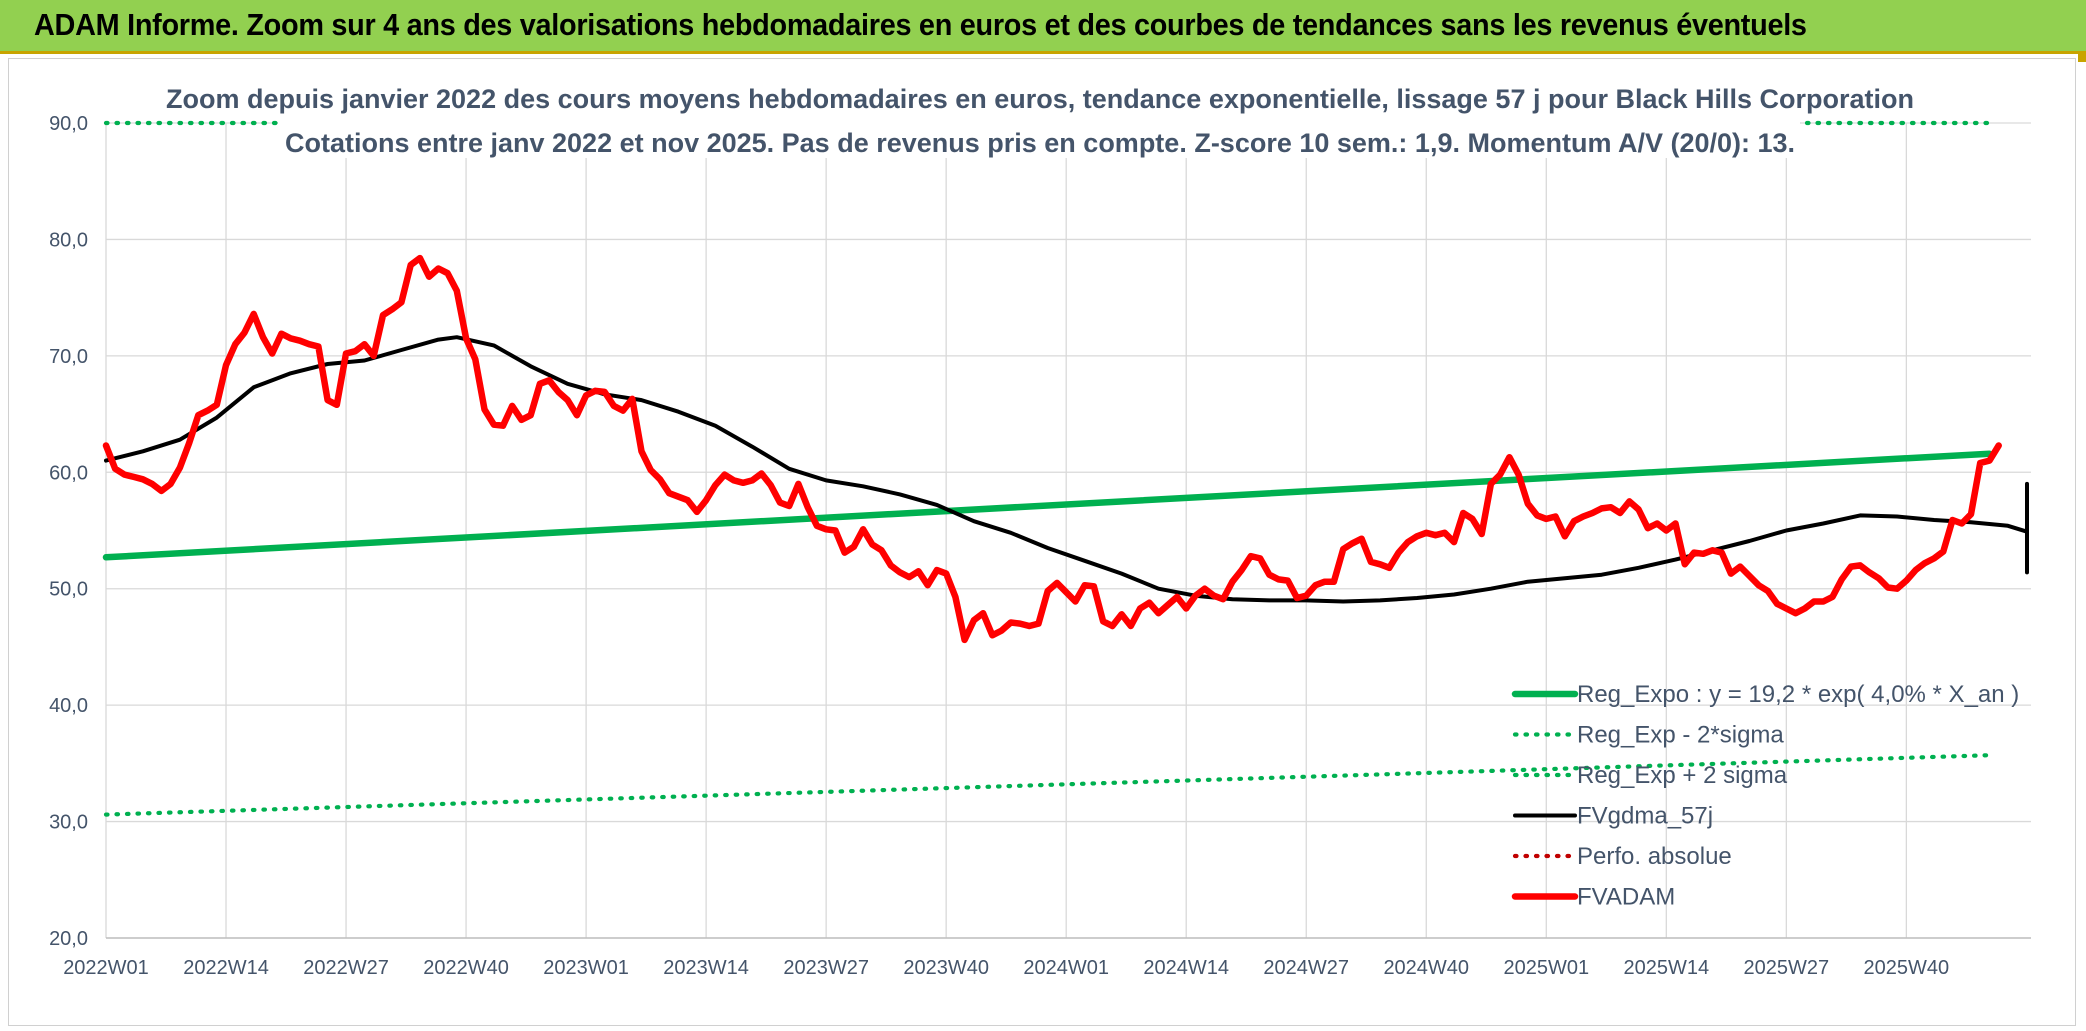 This screenshot has height=1031, width=2086. What do you see at coordinates (1682, 775) in the screenshot?
I see `legend-label: Reg_Exp + 2 sigma` at bounding box center [1682, 775].